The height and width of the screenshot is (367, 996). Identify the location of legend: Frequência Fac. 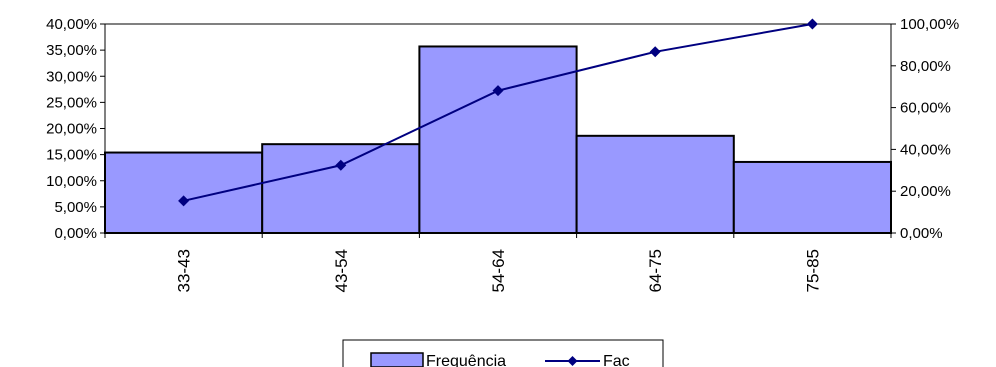
(503, 353).